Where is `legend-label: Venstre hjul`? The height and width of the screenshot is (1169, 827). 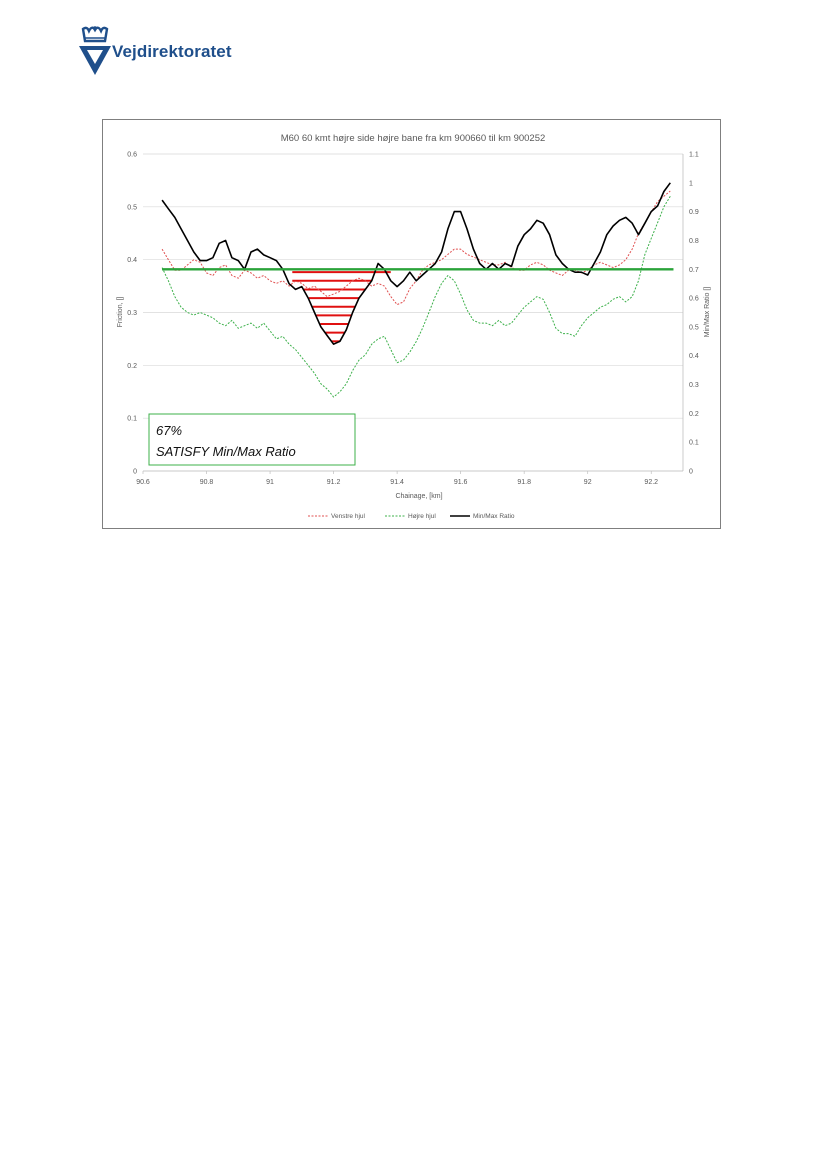 legend-label: Venstre hjul is located at coordinates (348, 516).